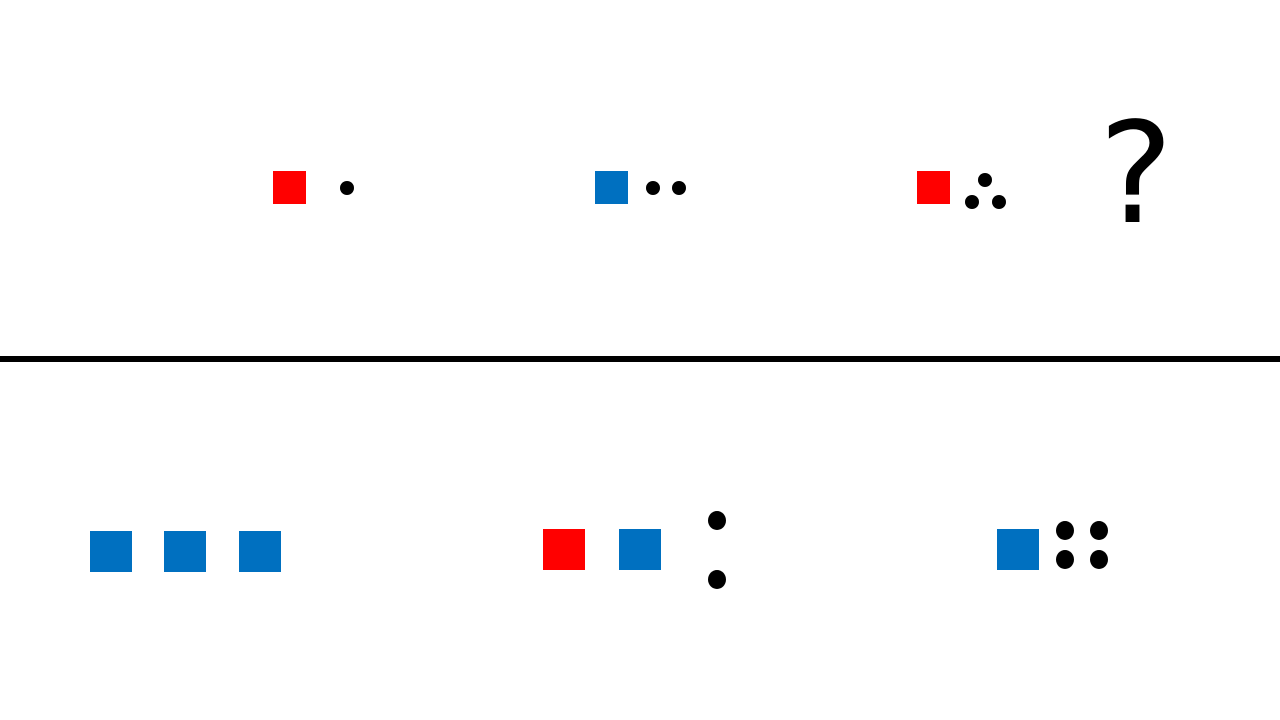  Describe the element at coordinates (640, 359) in the screenshot. I see `divider-line` at that location.